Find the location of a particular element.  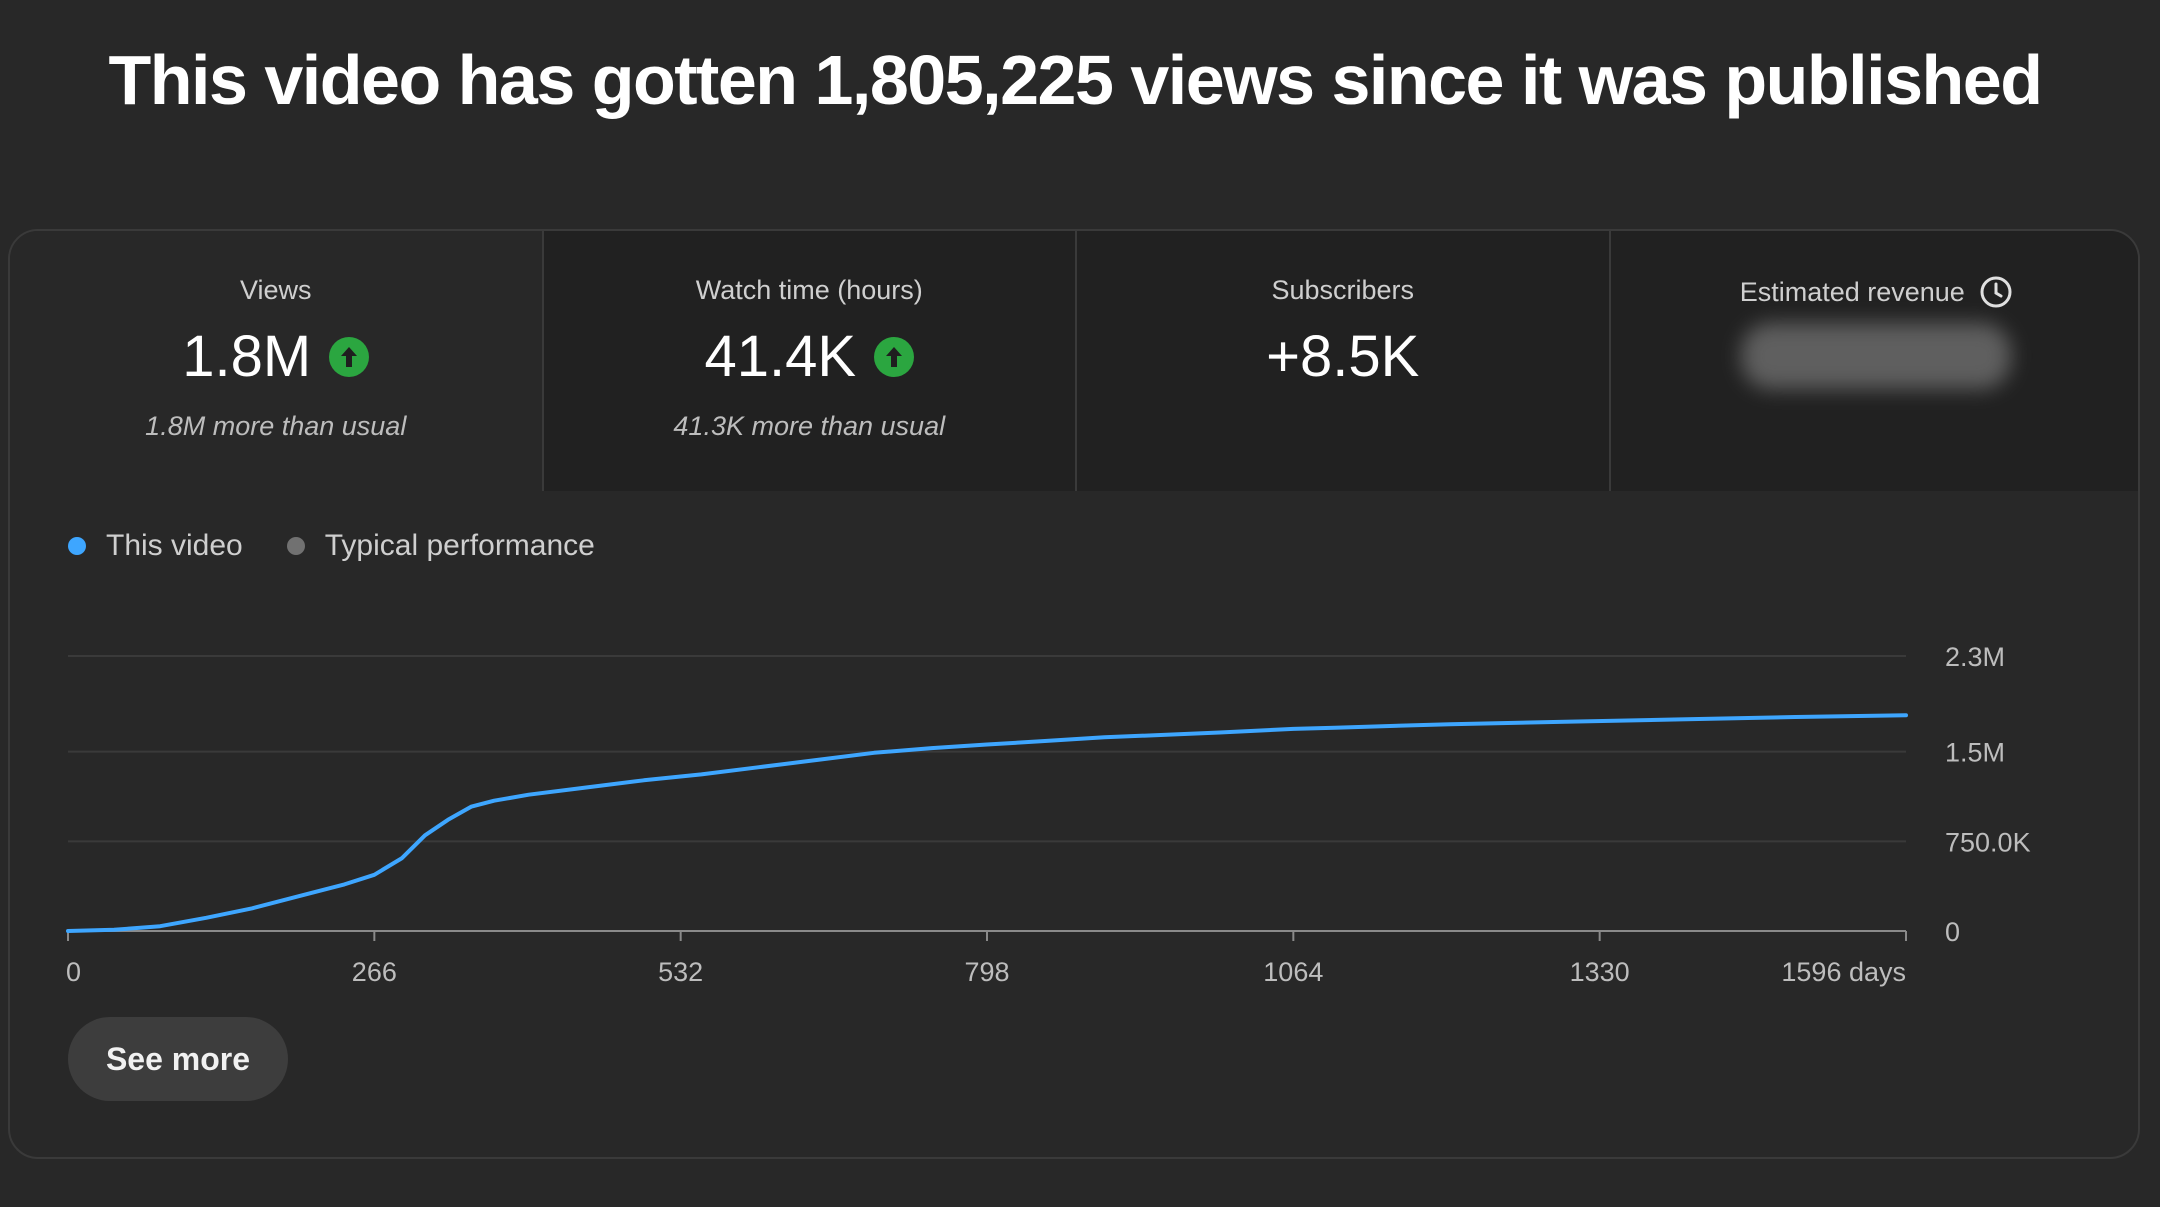

revenue-label-wrap: Estimated revenue is located at coordinates (1876, 292).